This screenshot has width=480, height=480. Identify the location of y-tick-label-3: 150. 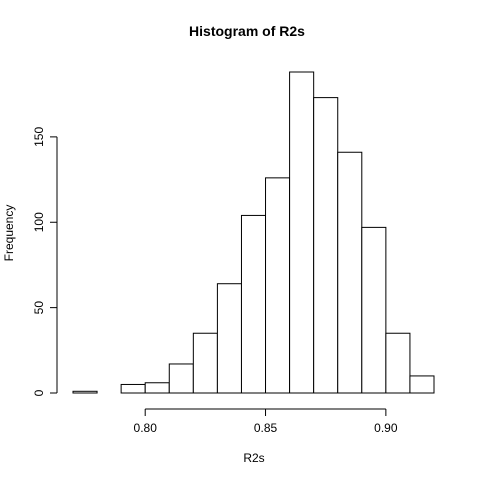
(39, 137).